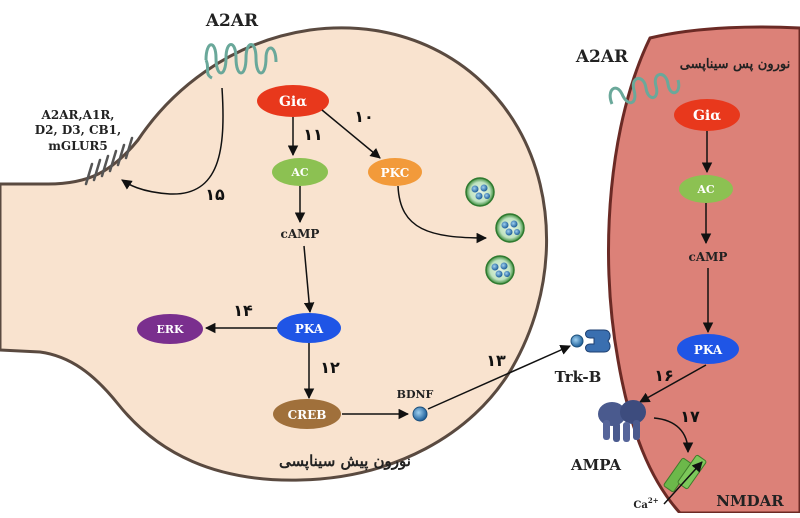  Describe the element at coordinates (364, 116) in the screenshot. I see `step-10: ۱۰` at that location.